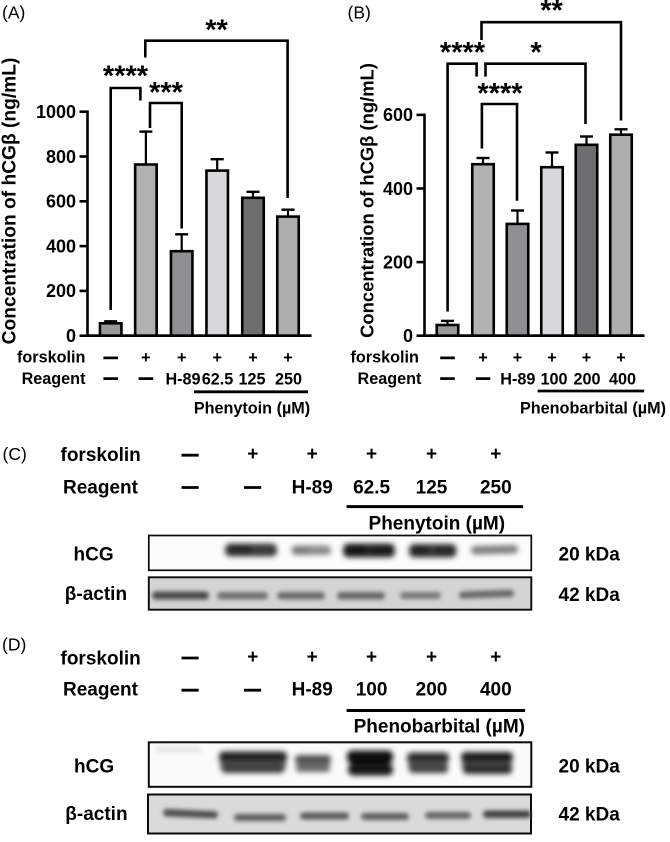  I want to click on svg-text: (B), so click(359, 12).